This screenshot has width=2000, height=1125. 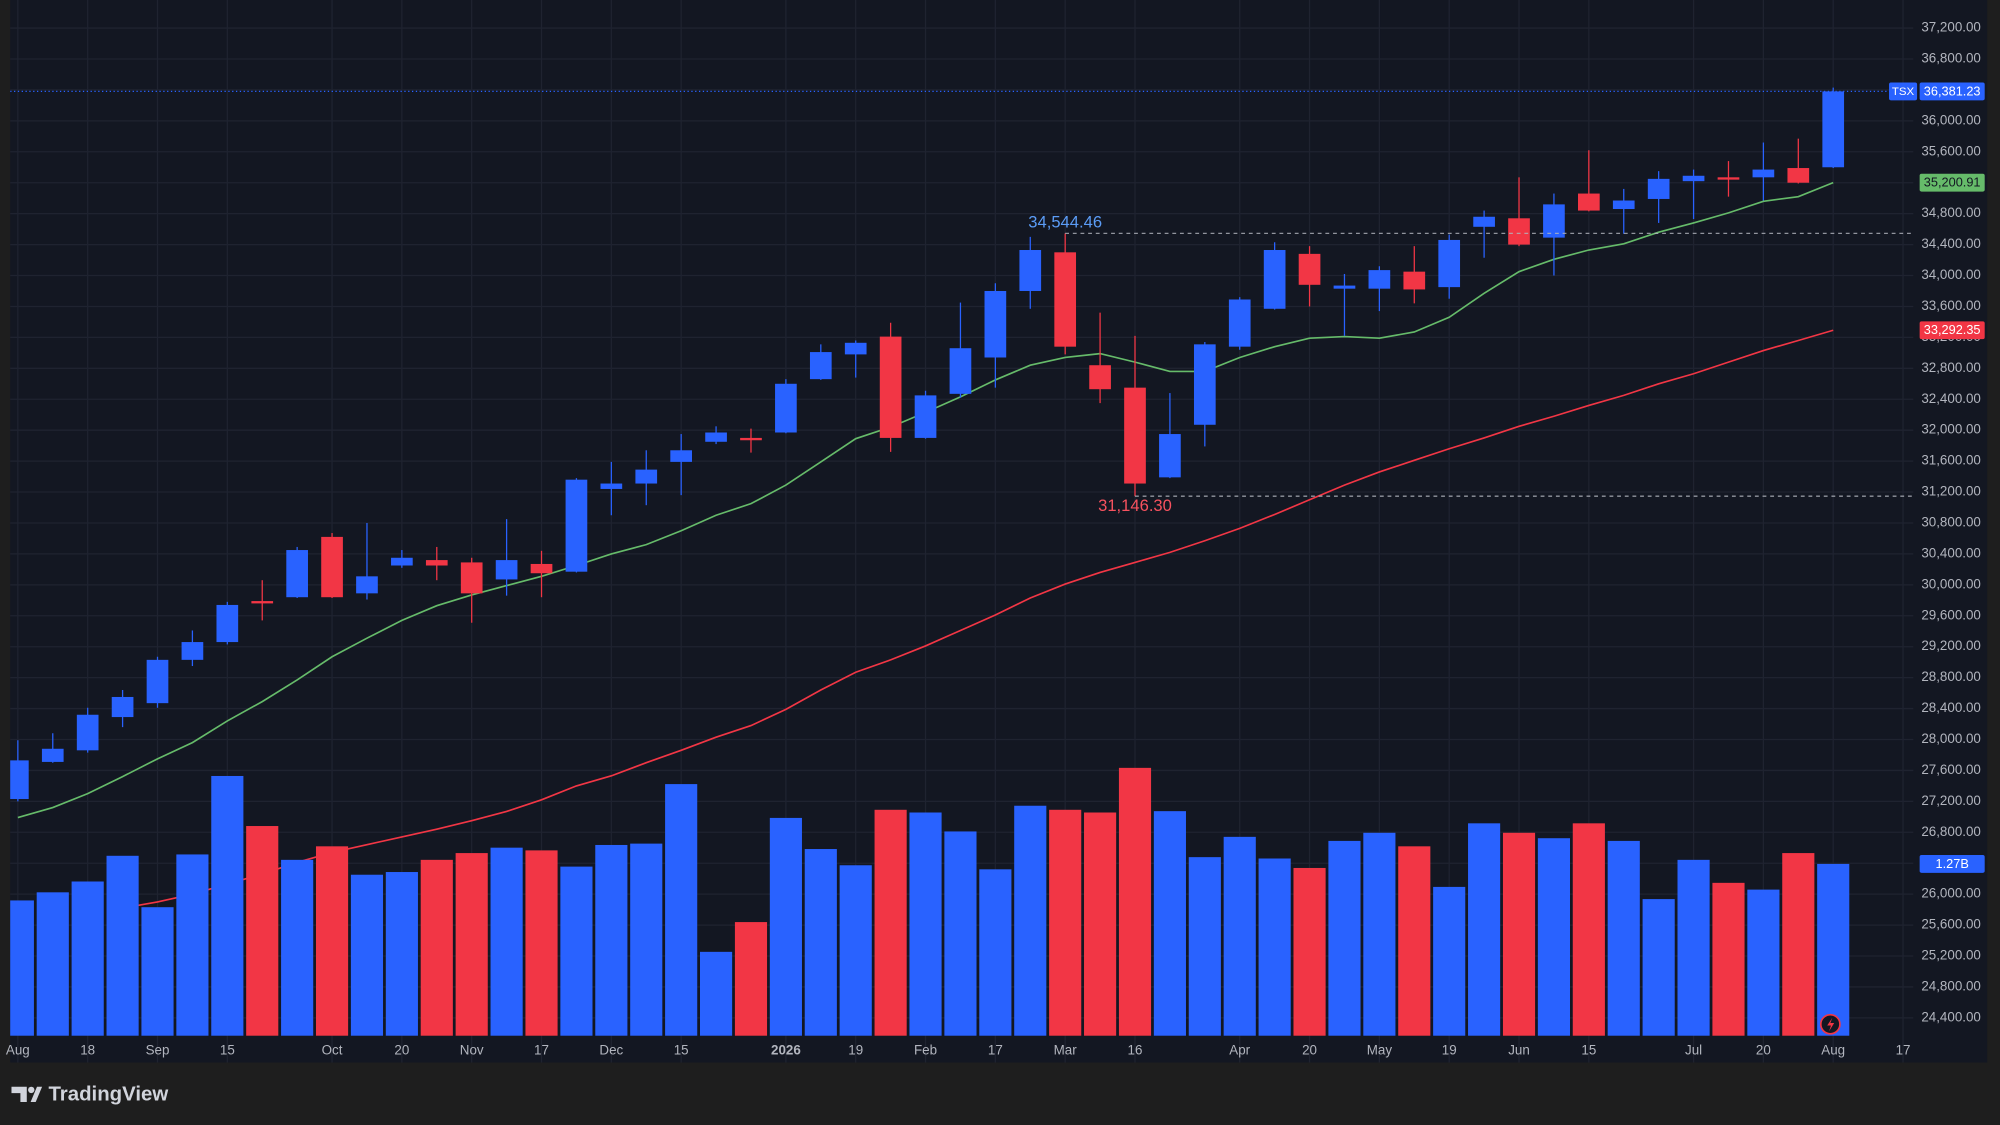 What do you see at coordinates (1239, 1050) in the screenshot?
I see `x-tick-label: Apr` at bounding box center [1239, 1050].